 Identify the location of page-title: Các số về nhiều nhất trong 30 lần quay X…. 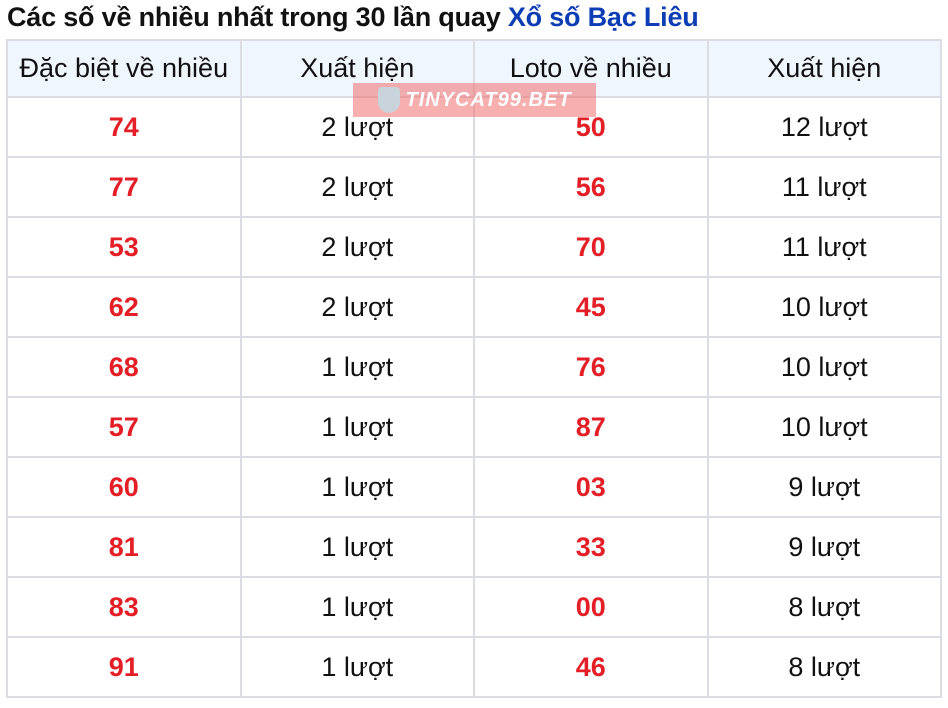
(353, 17).